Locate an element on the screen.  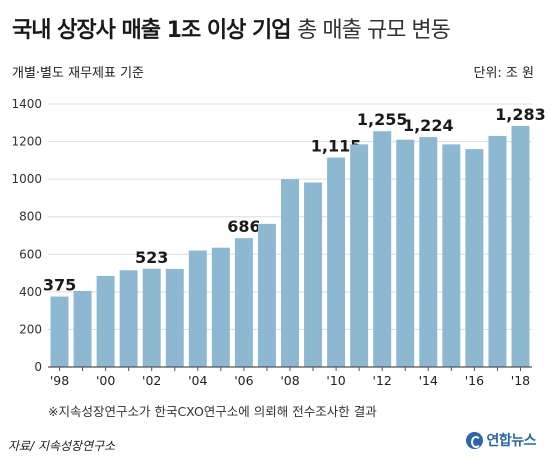
data-label: 523 is located at coordinates (151, 257).